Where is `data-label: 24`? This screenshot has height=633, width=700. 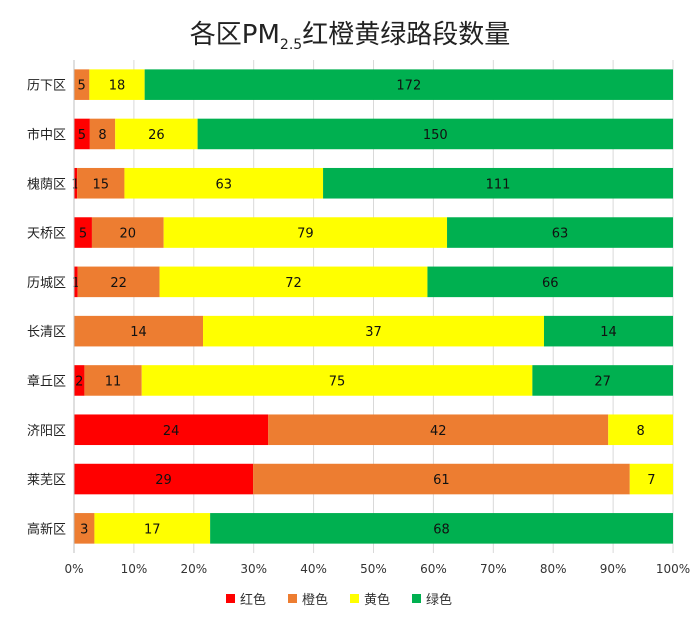 data-label: 24 is located at coordinates (171, 431).